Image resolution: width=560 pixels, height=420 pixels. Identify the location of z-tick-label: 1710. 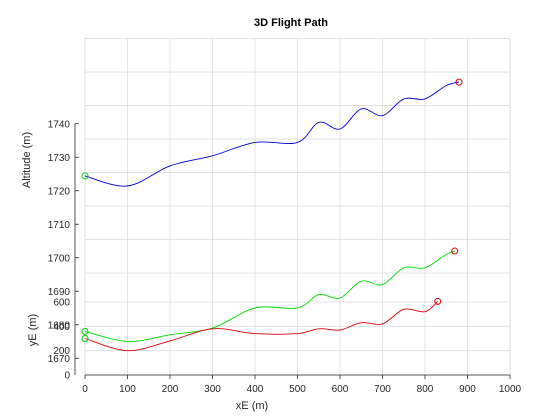
(59, 225).